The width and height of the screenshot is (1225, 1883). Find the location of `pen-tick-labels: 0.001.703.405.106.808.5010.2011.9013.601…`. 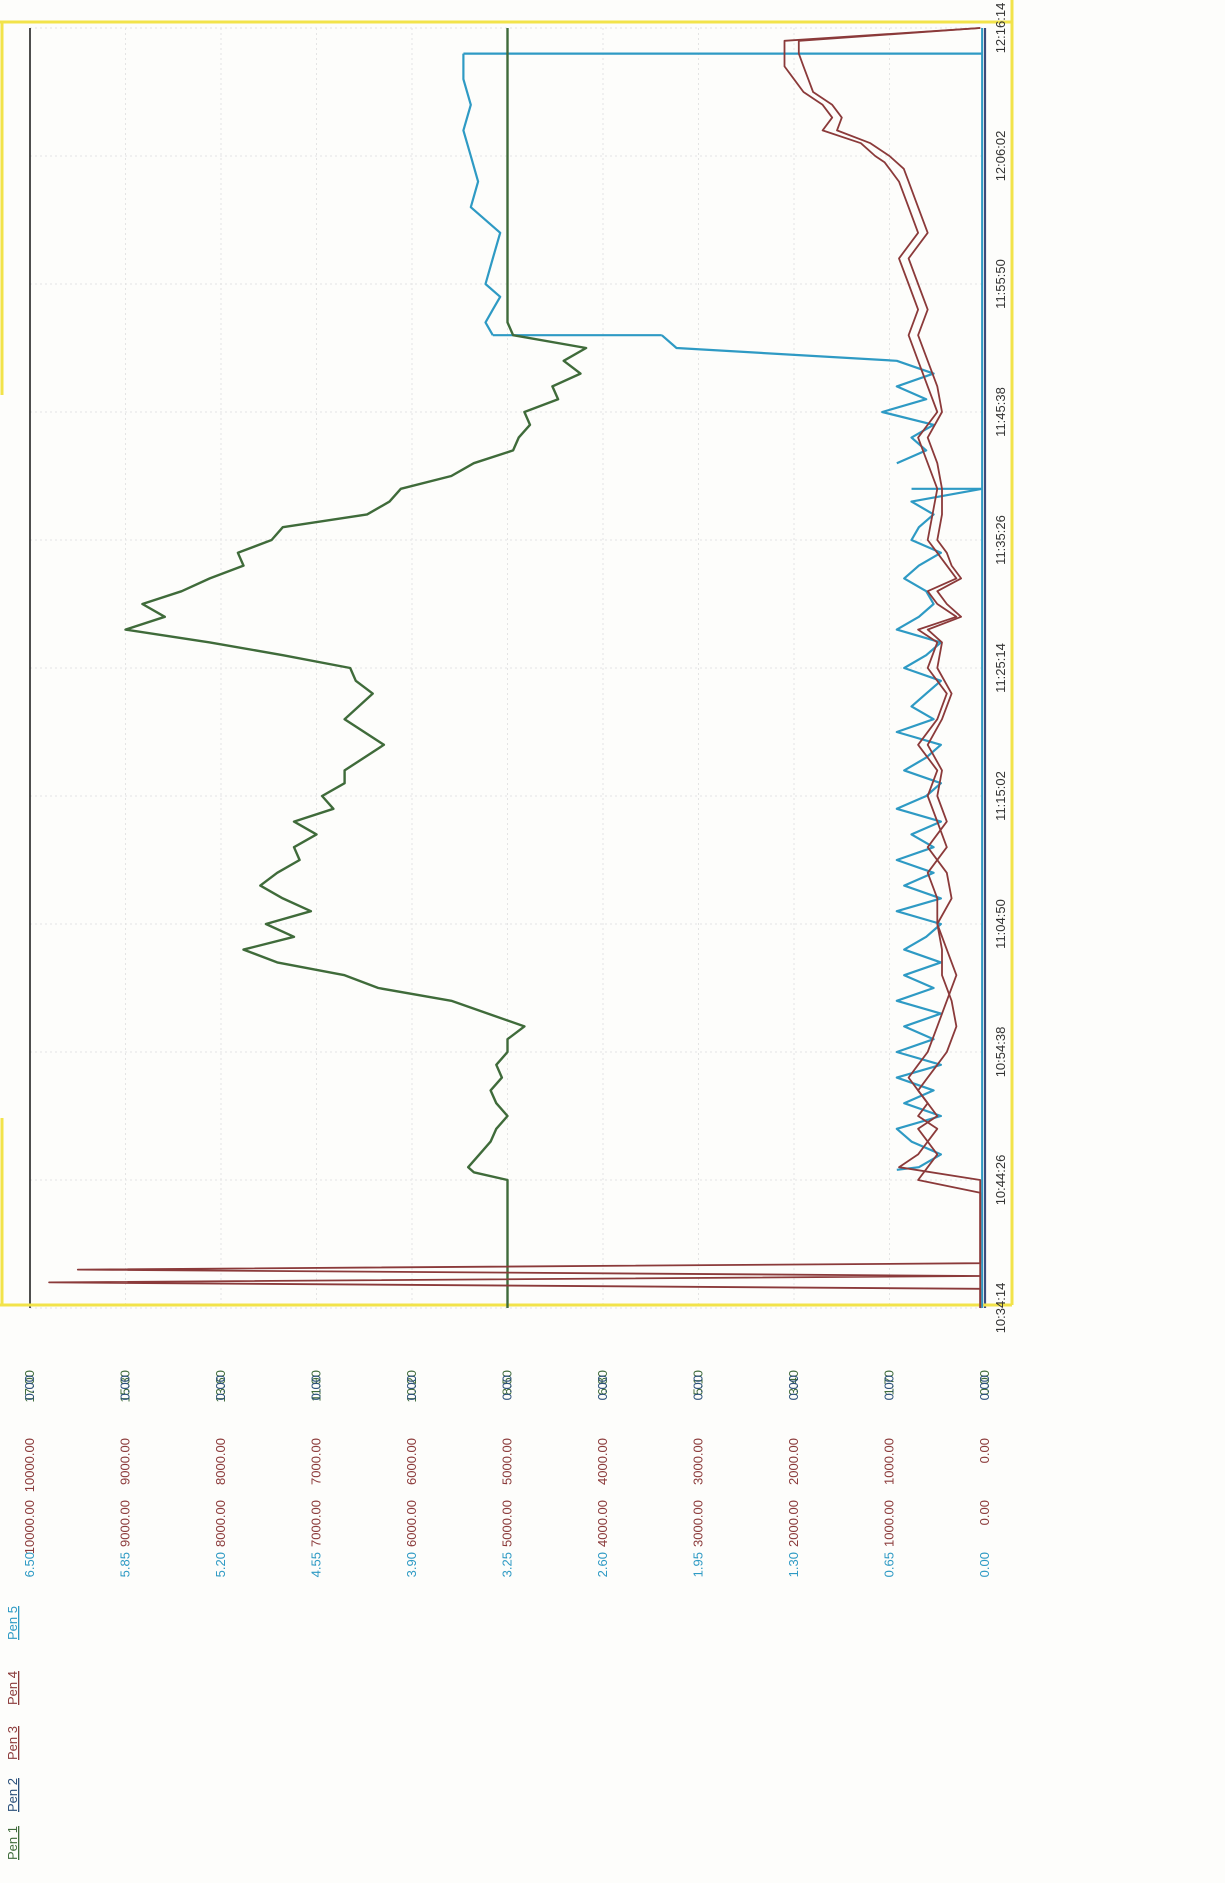

pen-tick-labels: 0.001.703.405.106.808.5010.2011.9013.601… is located at coordinates (507, 1473).